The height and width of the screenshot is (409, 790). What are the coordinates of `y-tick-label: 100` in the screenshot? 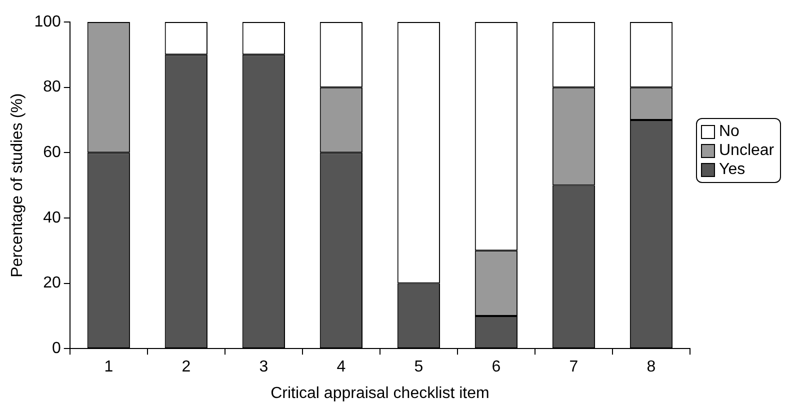 It's located at (47, 21).